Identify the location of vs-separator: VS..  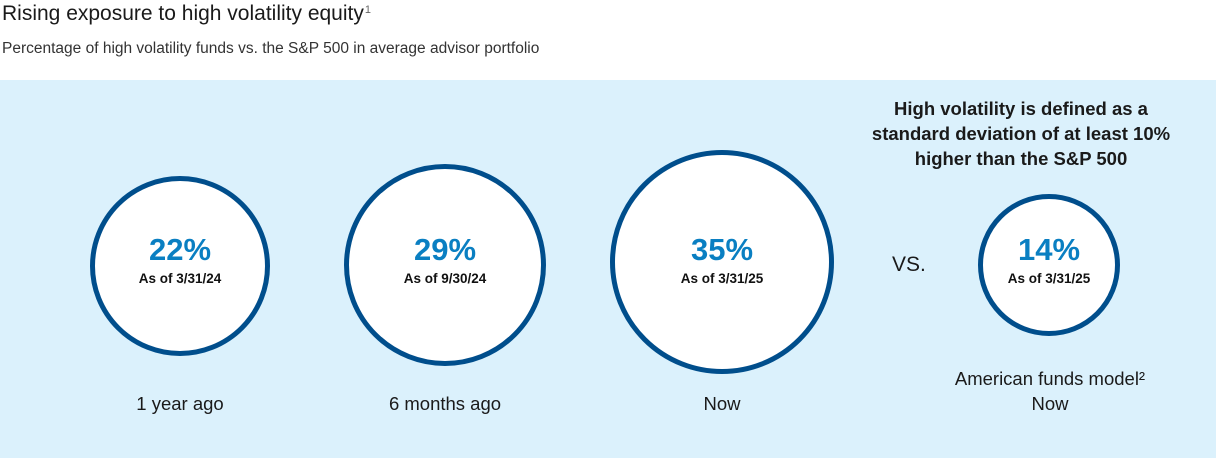
(909, 264).